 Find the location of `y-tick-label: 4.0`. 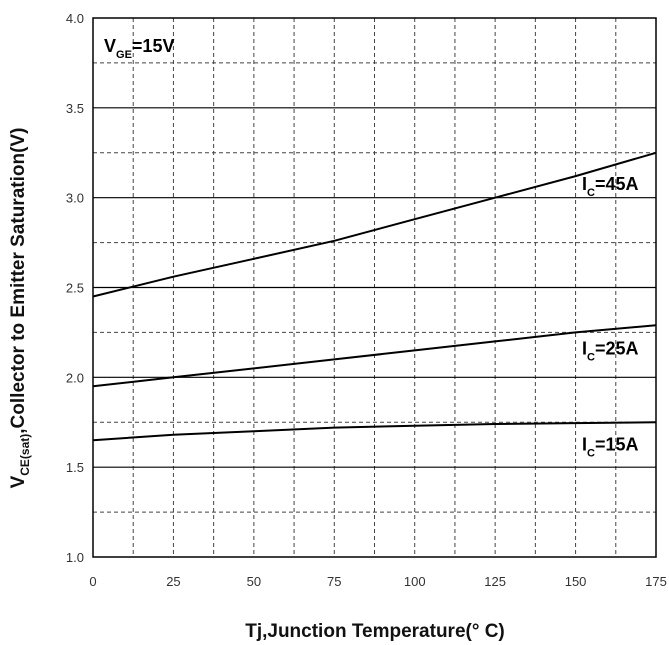

y-tick-label: 4.0 is located at coordinates (75, 18).